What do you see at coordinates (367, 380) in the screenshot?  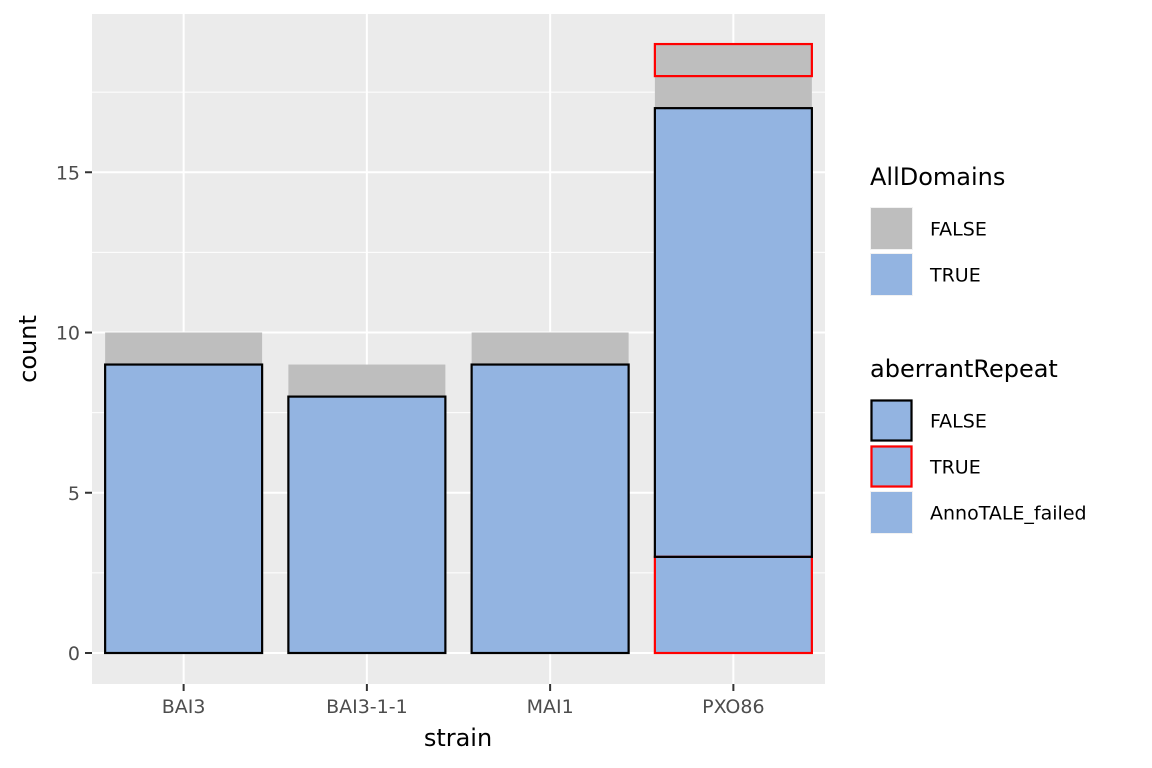 I see `bar-BAI3-1-1-alldomains-false` at bounding box center [367, 380].